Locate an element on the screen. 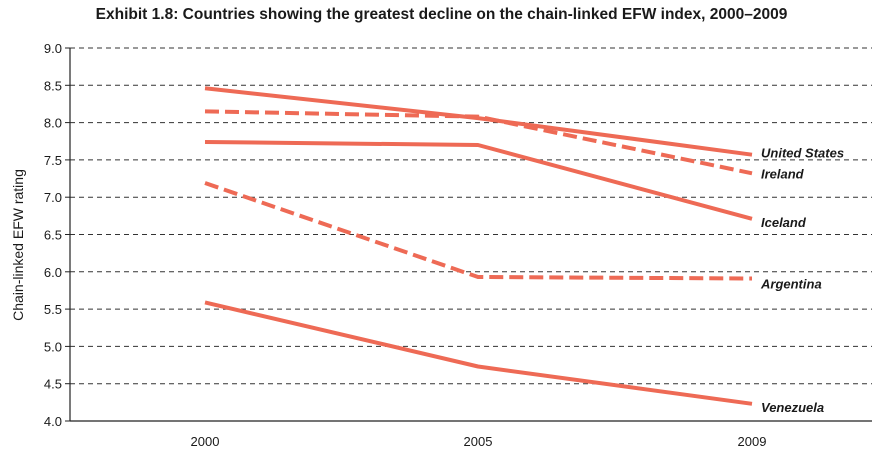  y-tick-label: 7.5 is located at coordinates (53, 160).